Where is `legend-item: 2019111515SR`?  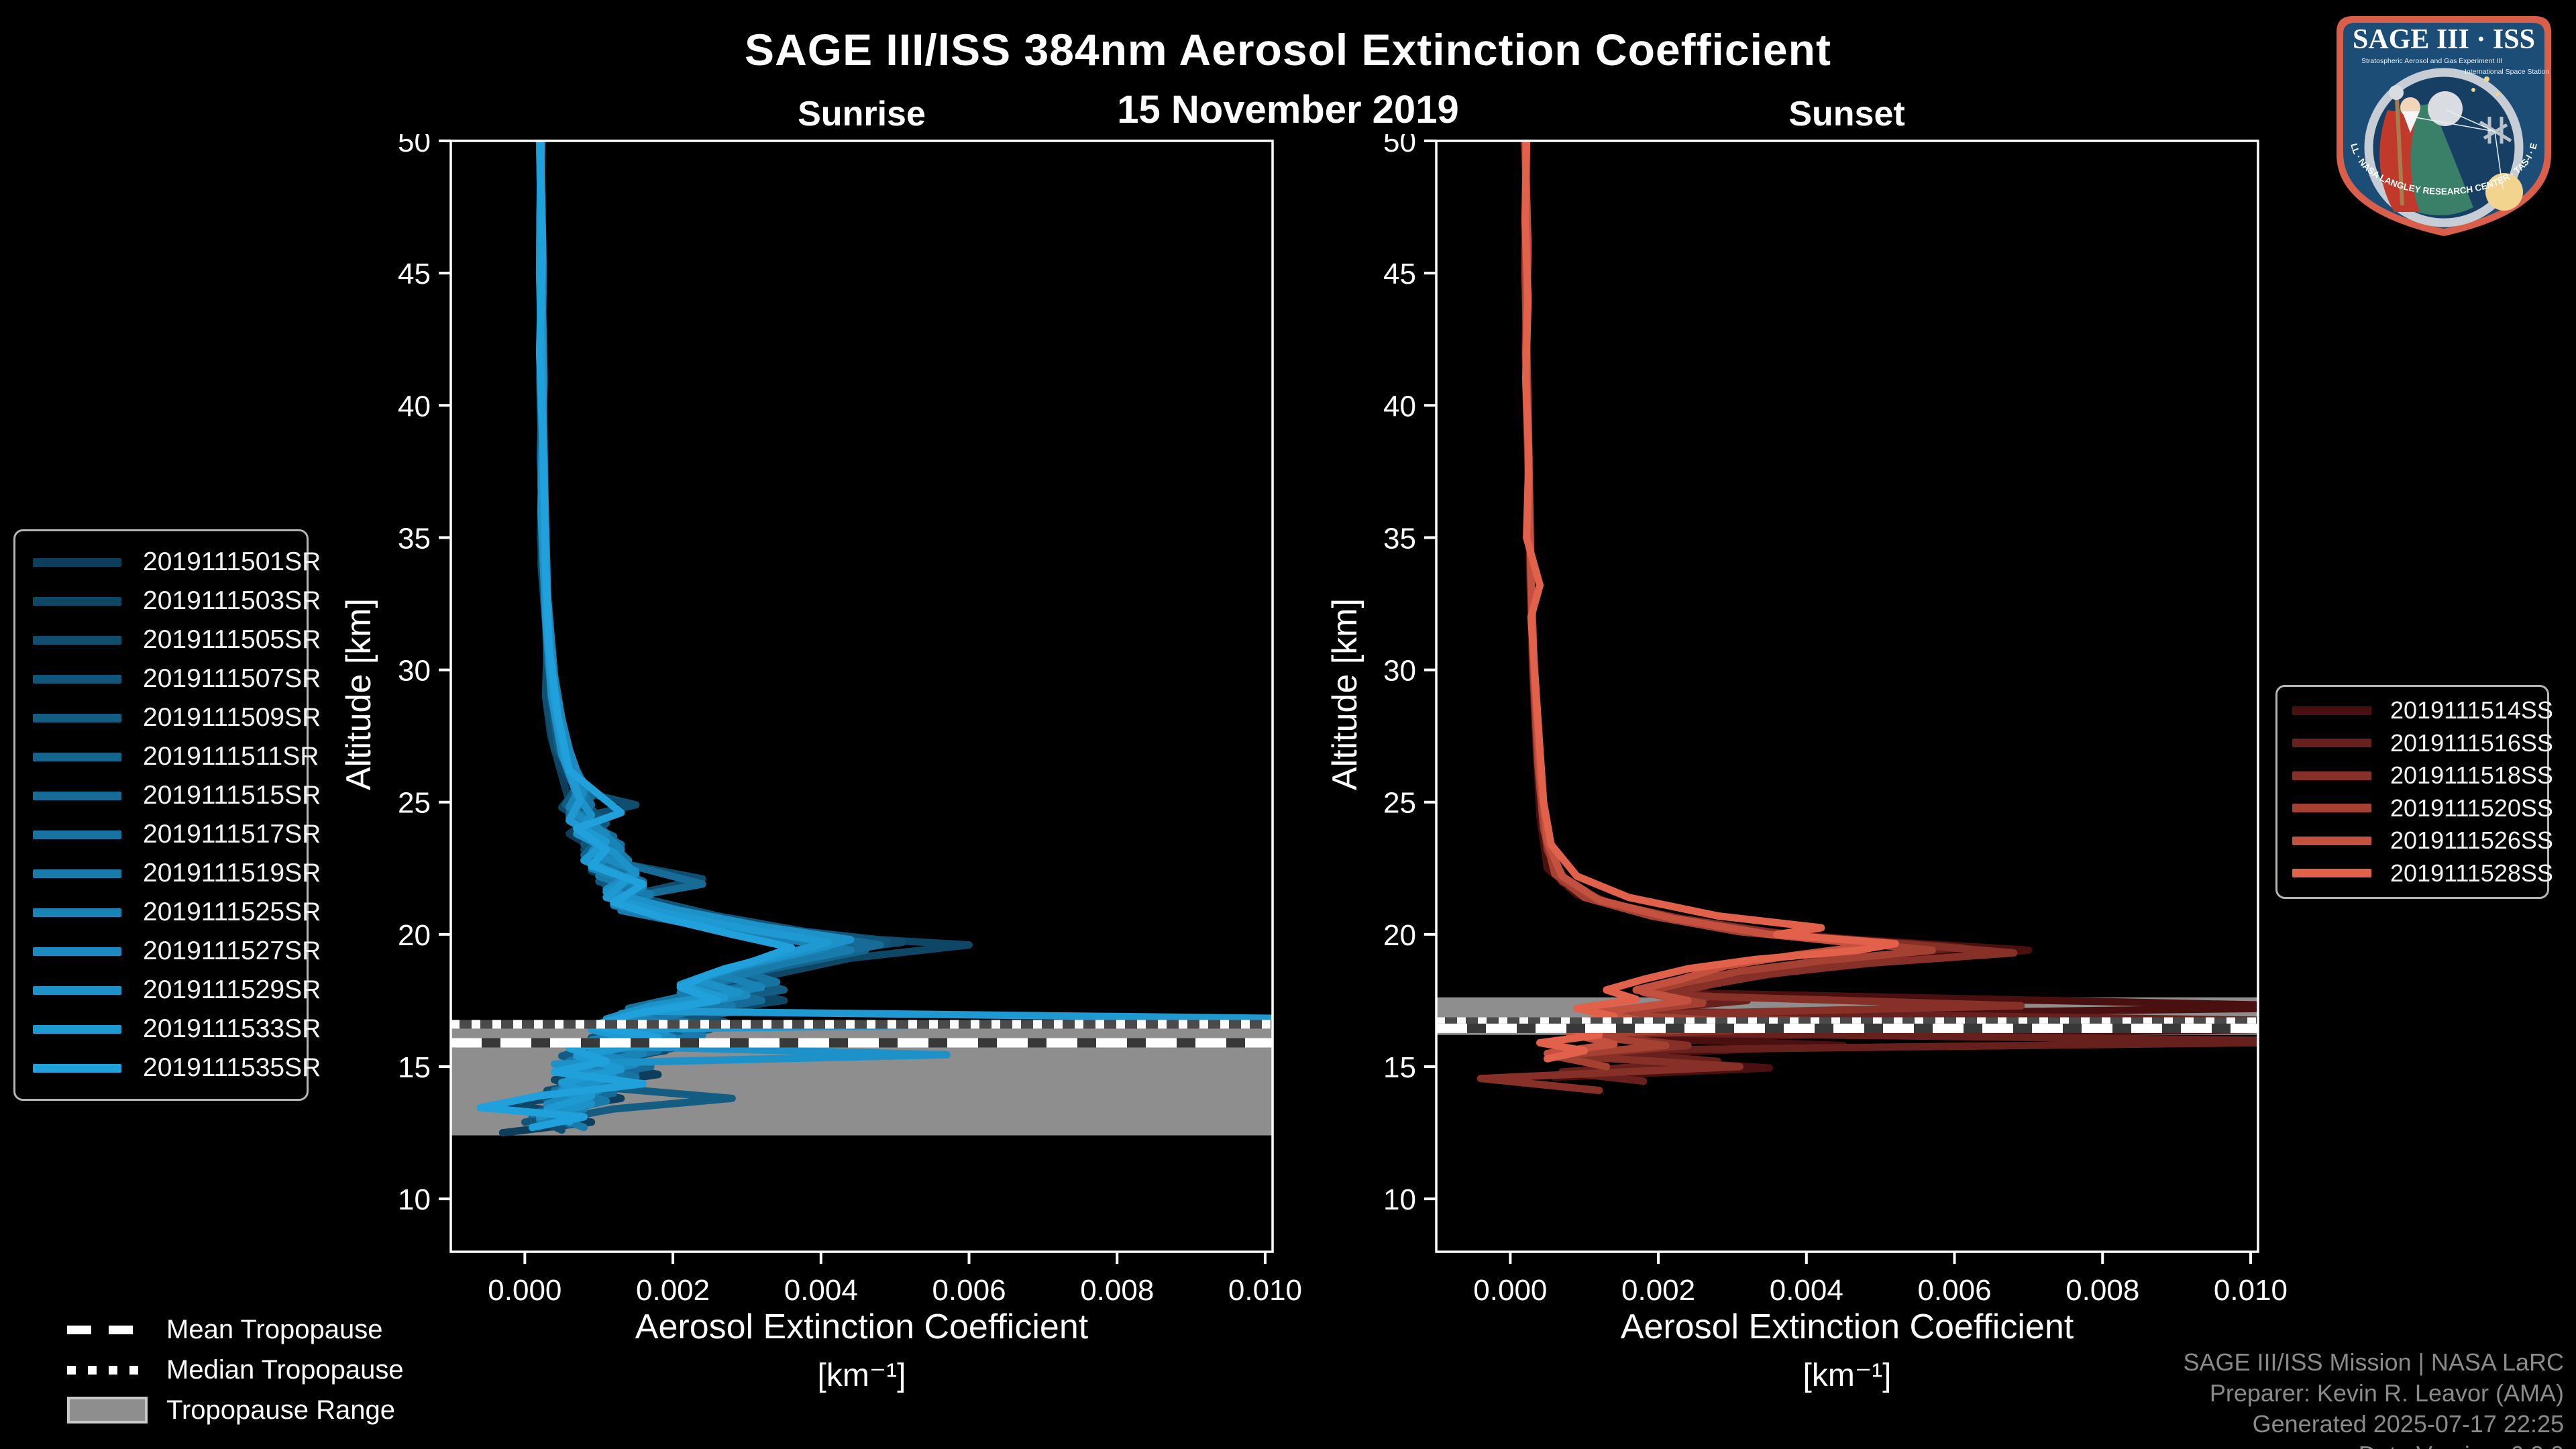
legend-item: 2019111515SR is located at coordinates (168, 795).